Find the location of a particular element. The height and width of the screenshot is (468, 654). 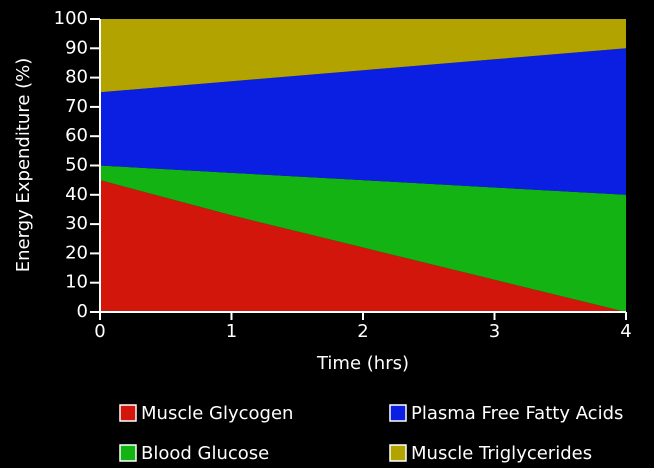

x-tick-label: 2 is located at coordinates (362, 331).